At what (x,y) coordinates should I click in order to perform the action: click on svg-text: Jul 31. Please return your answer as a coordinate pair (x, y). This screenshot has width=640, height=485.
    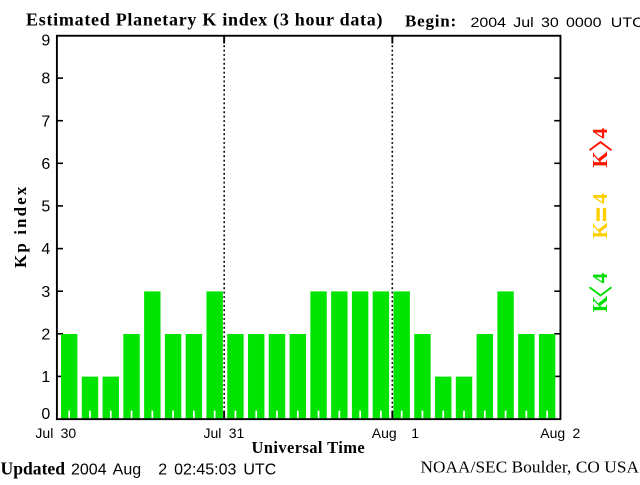
    Looking at the image, I should click on (224, 433).